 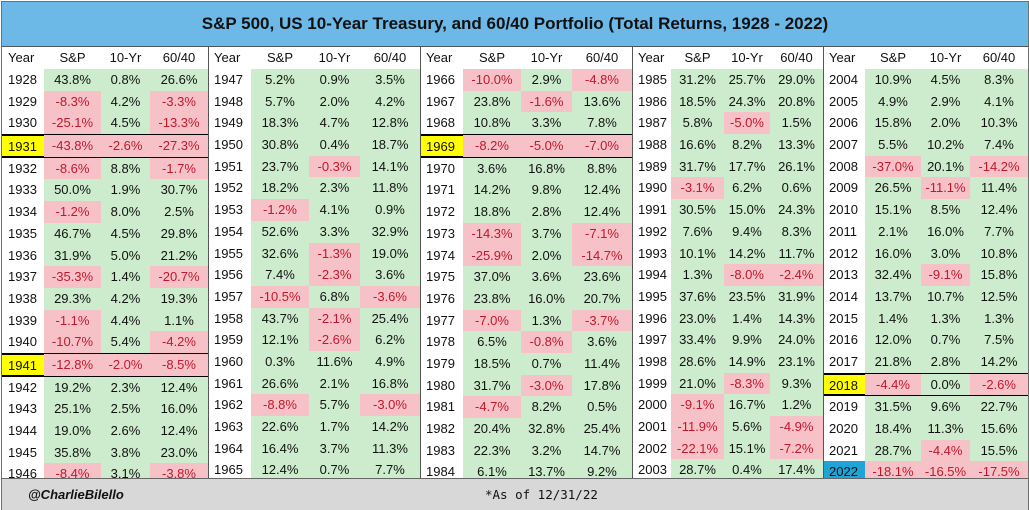 I want to click on sp500-return: 2.1%, so click(x=893, y=231).